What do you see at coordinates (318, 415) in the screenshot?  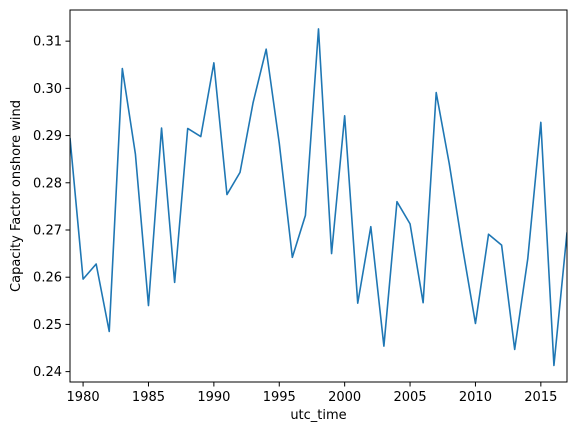 I see `x-axis-label: utc_time` at bounding box center [318, 415].